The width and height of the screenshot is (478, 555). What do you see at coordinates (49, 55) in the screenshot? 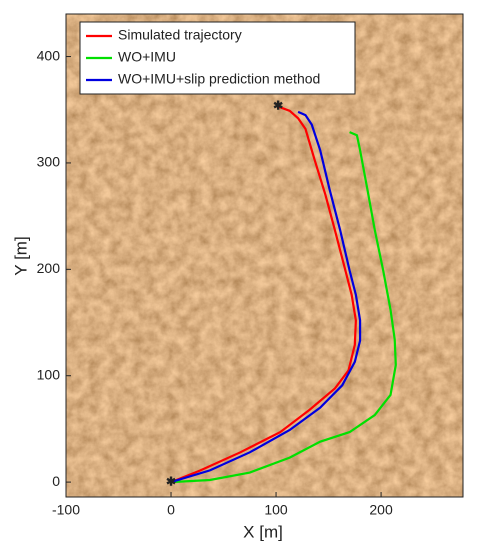
I see `y-tick-label: 400` at bounding box center [49, 55].